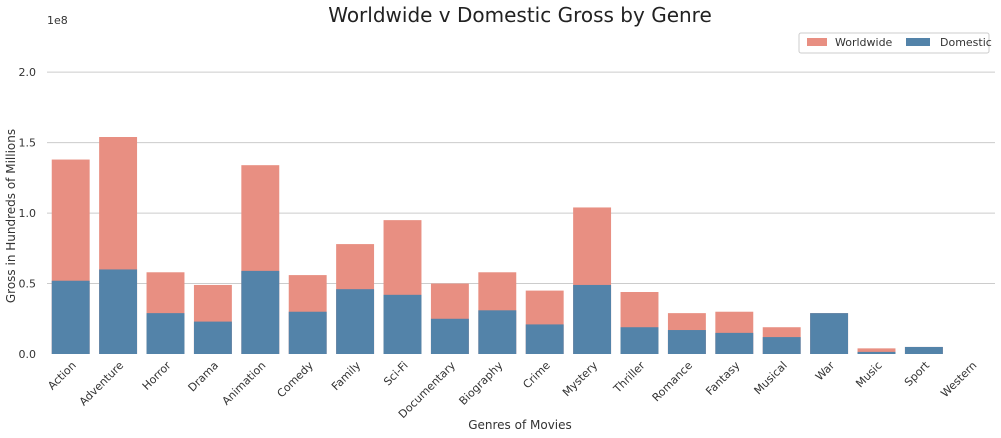 The image size is (1001, 438). What do you see at coordinates (102, 384) in the screenshot?
I see `x-tick-label: Adventure` at bounding box center [102, 384].